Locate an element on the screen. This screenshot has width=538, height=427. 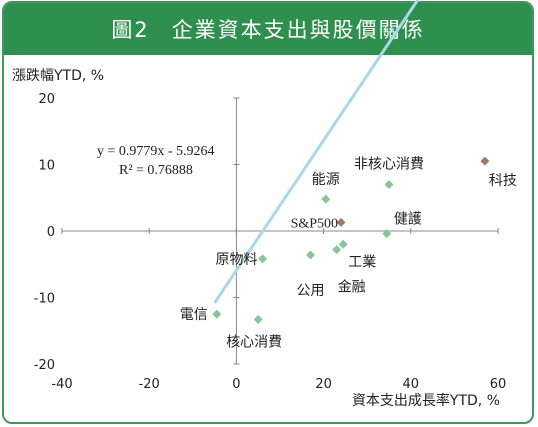
data-point-label: 電信 is located at coordinates (194, 315).